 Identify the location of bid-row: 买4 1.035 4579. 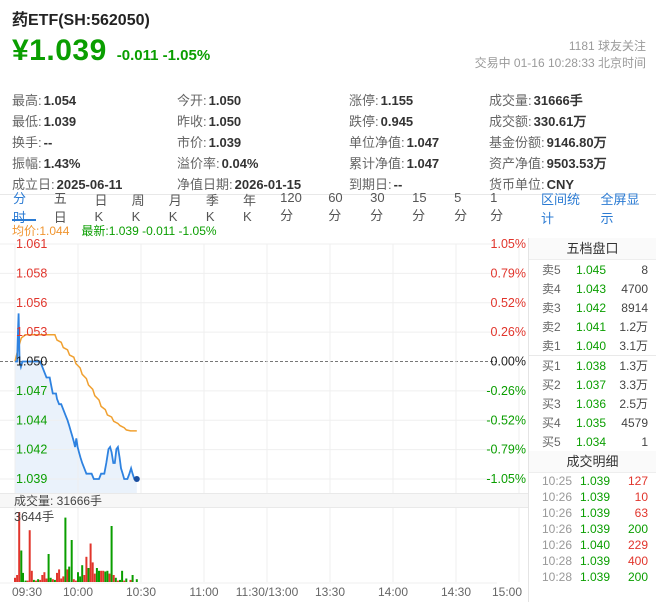
(592, 422).